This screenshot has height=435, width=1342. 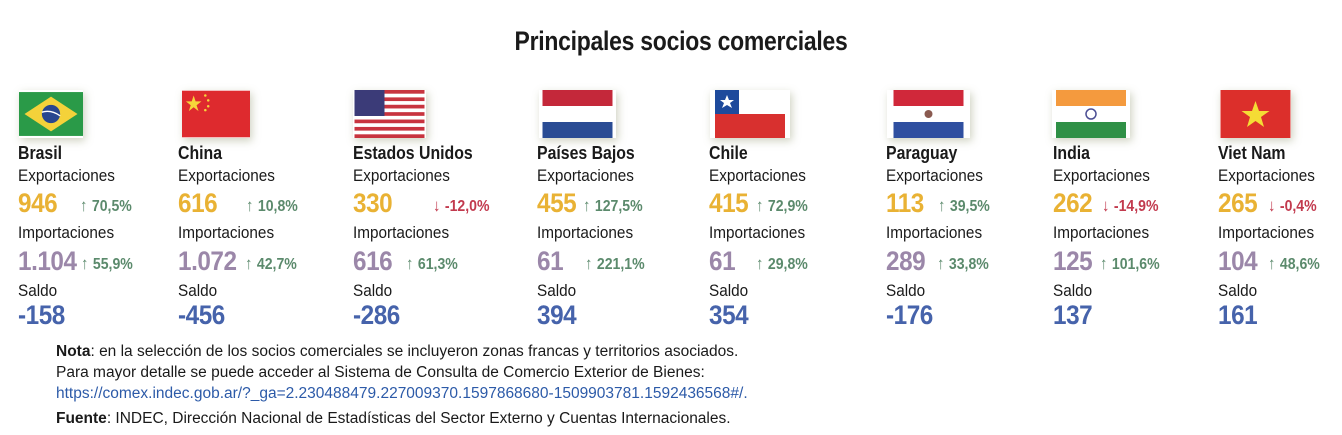 I want to click on imports-change: ↑ 55,9%, so click(x=107, y=263).